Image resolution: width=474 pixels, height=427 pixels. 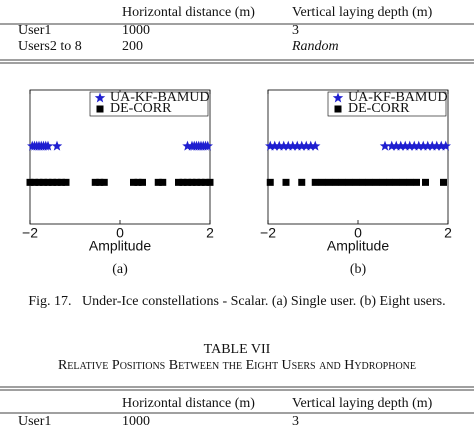 What do you see at coordinates (34, 30) in the screenshot?
I see `table-cell: User1` at bounding box center [34, 30].